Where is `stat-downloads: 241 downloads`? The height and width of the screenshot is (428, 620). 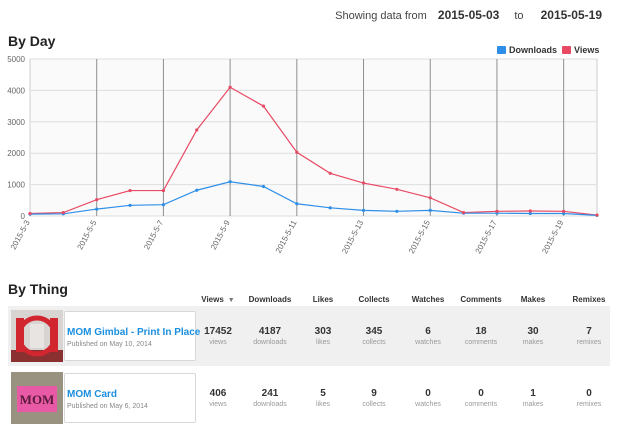 stat-downloads: 241 downloads is located at coordinates (270, 399).